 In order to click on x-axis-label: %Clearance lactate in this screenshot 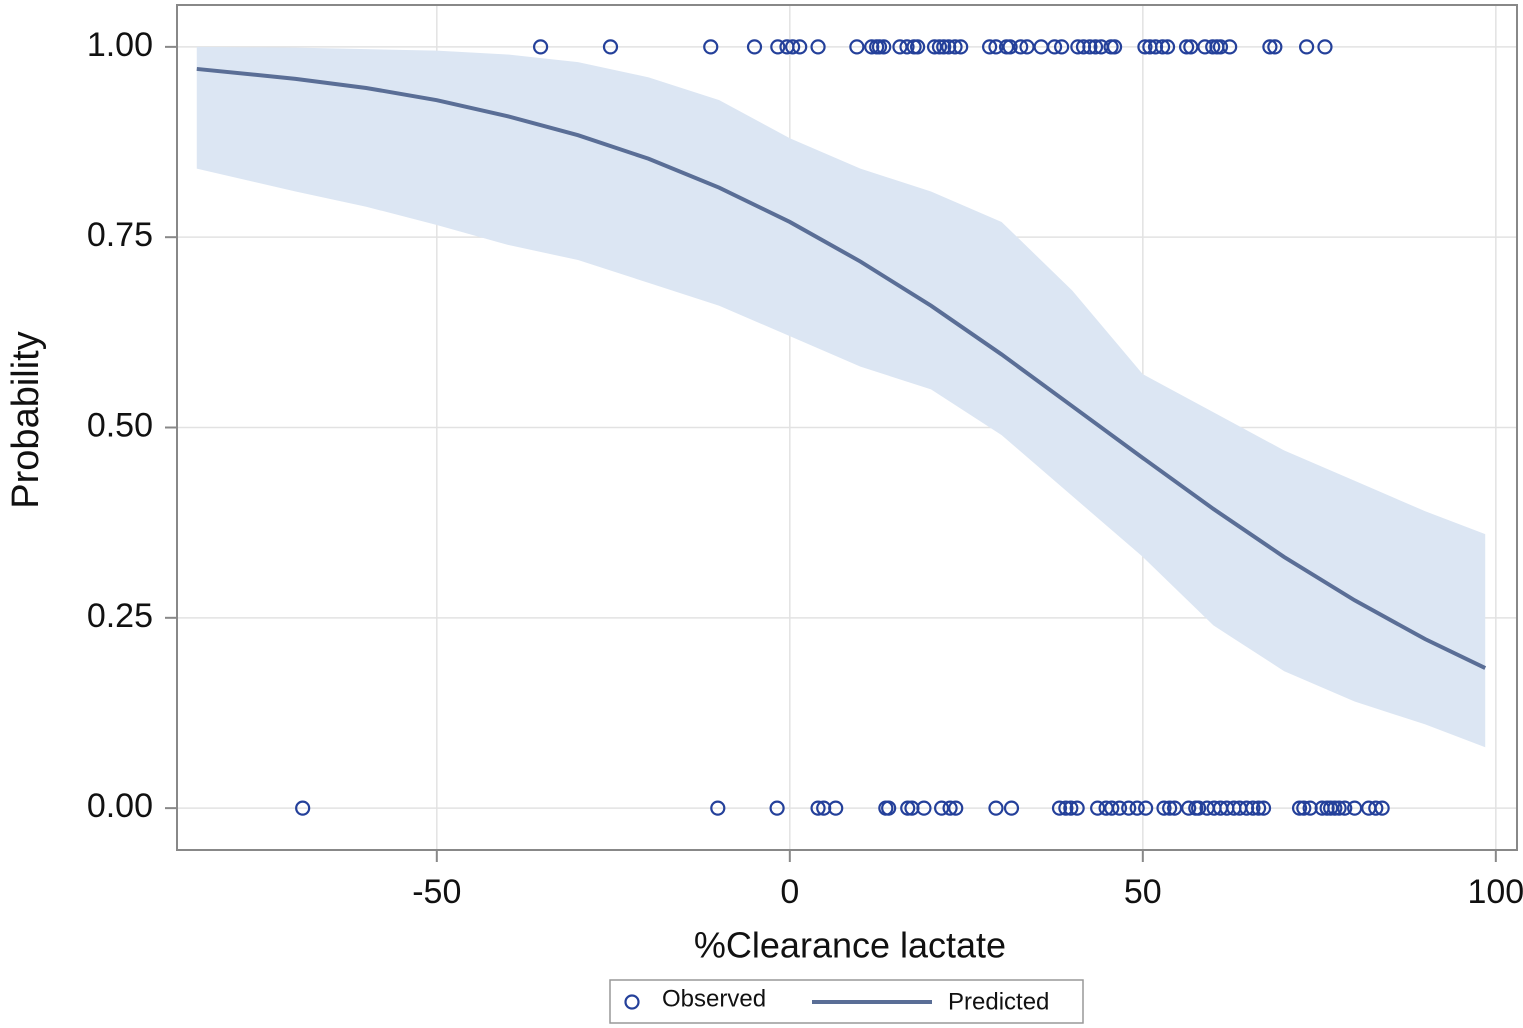, I will do `click(850, 945)`.